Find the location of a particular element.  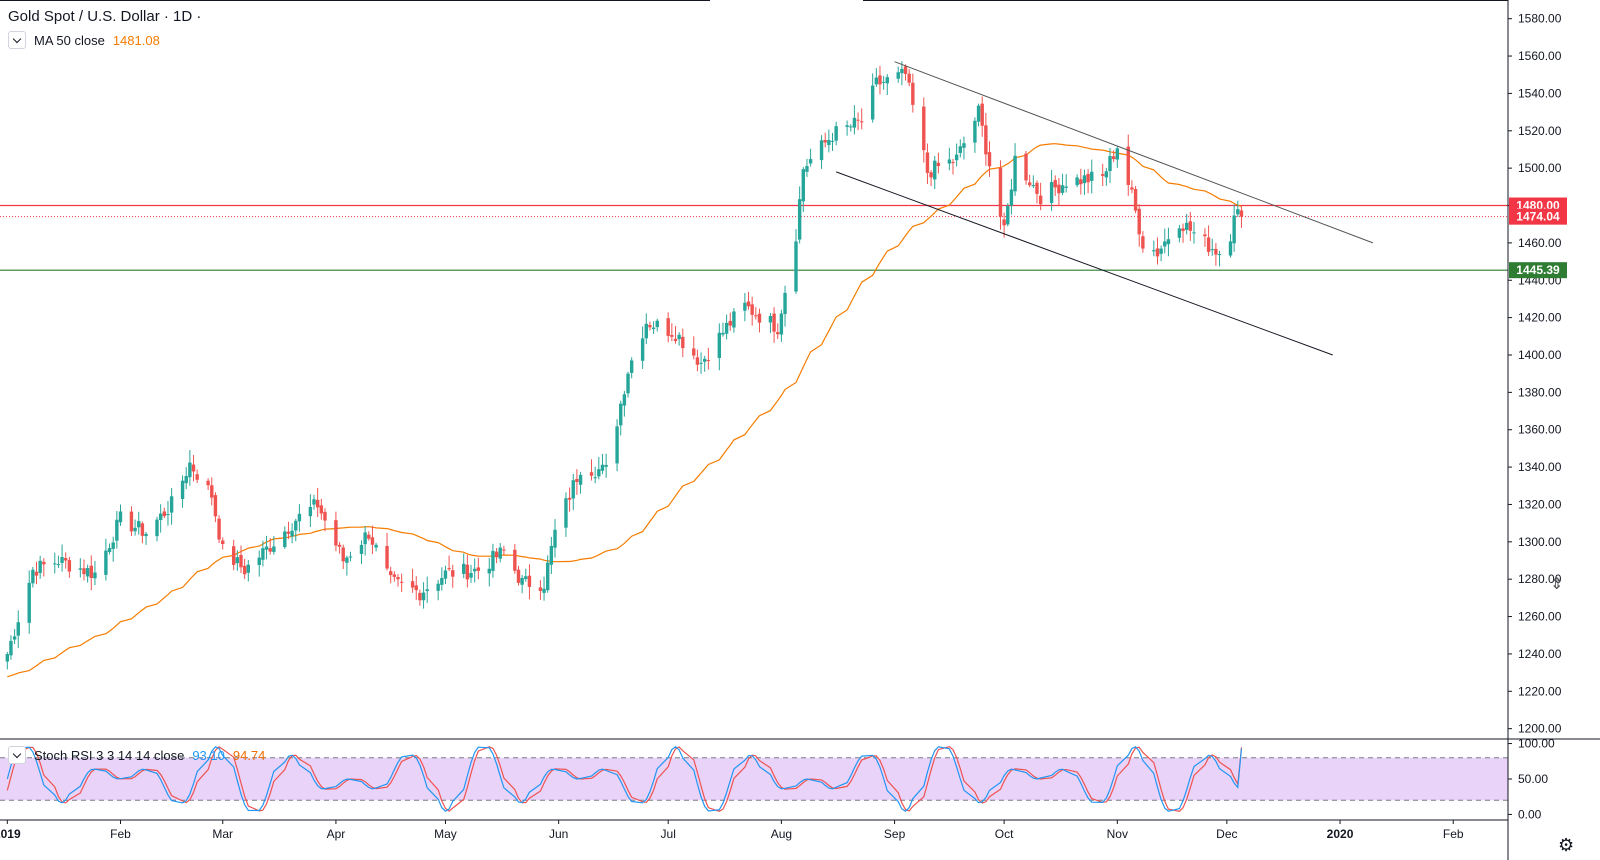

price-levels-layer is located at coordinates (754, 237).